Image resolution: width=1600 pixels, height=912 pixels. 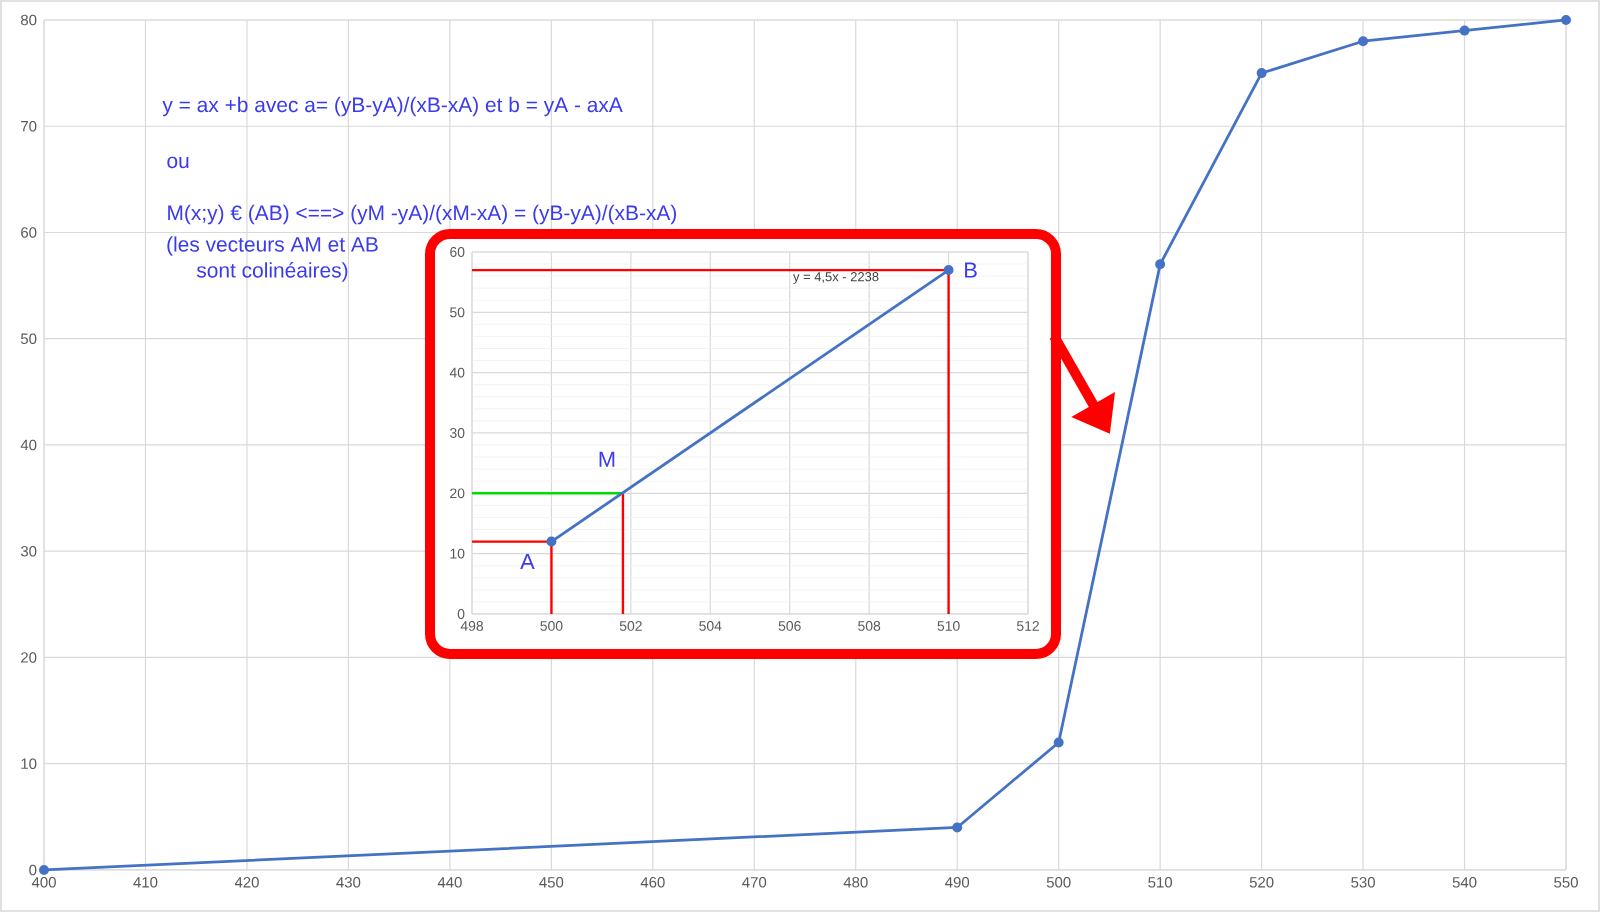 I want to click on annotation: B, so click(x=971, y=270).